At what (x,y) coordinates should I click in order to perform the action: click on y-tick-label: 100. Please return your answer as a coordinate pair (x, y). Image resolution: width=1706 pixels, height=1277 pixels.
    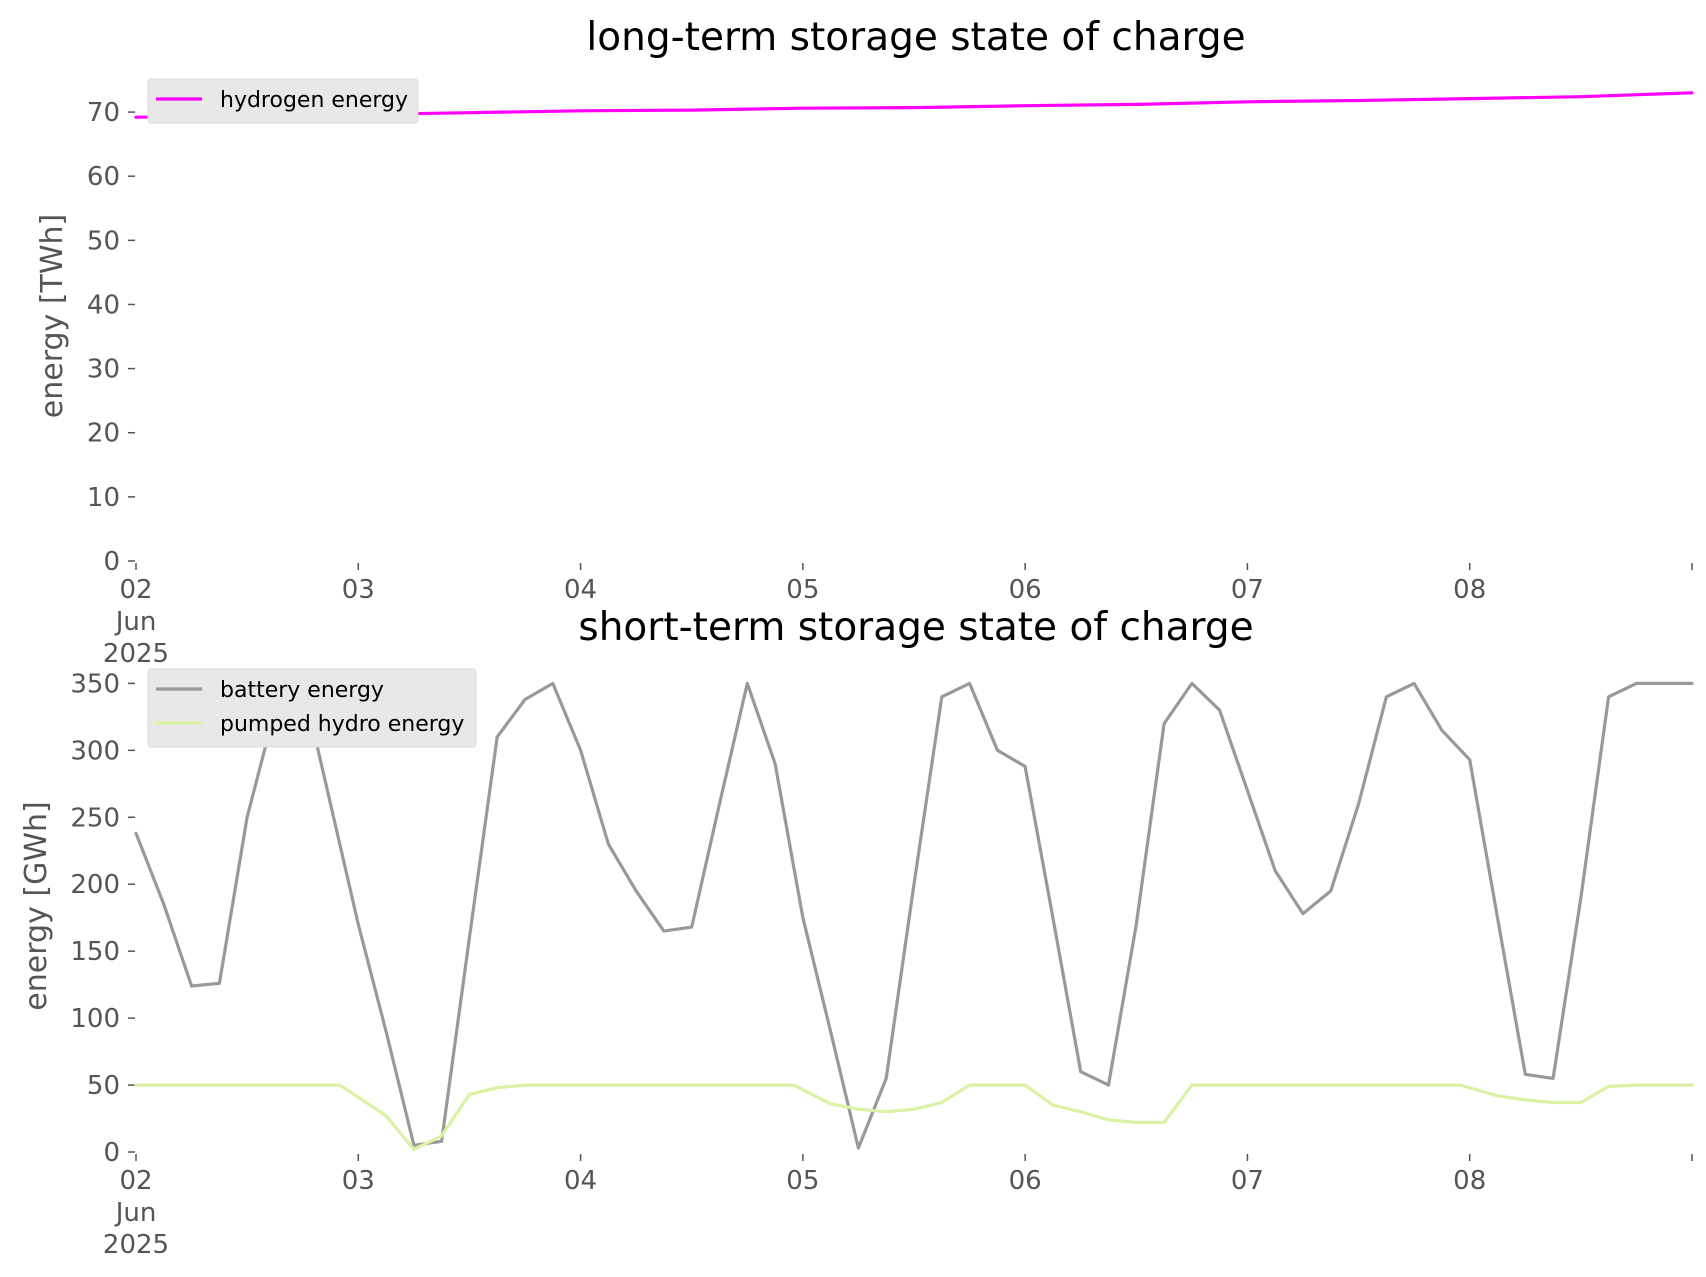
    Looking at the image, I should click on (95, 1019).